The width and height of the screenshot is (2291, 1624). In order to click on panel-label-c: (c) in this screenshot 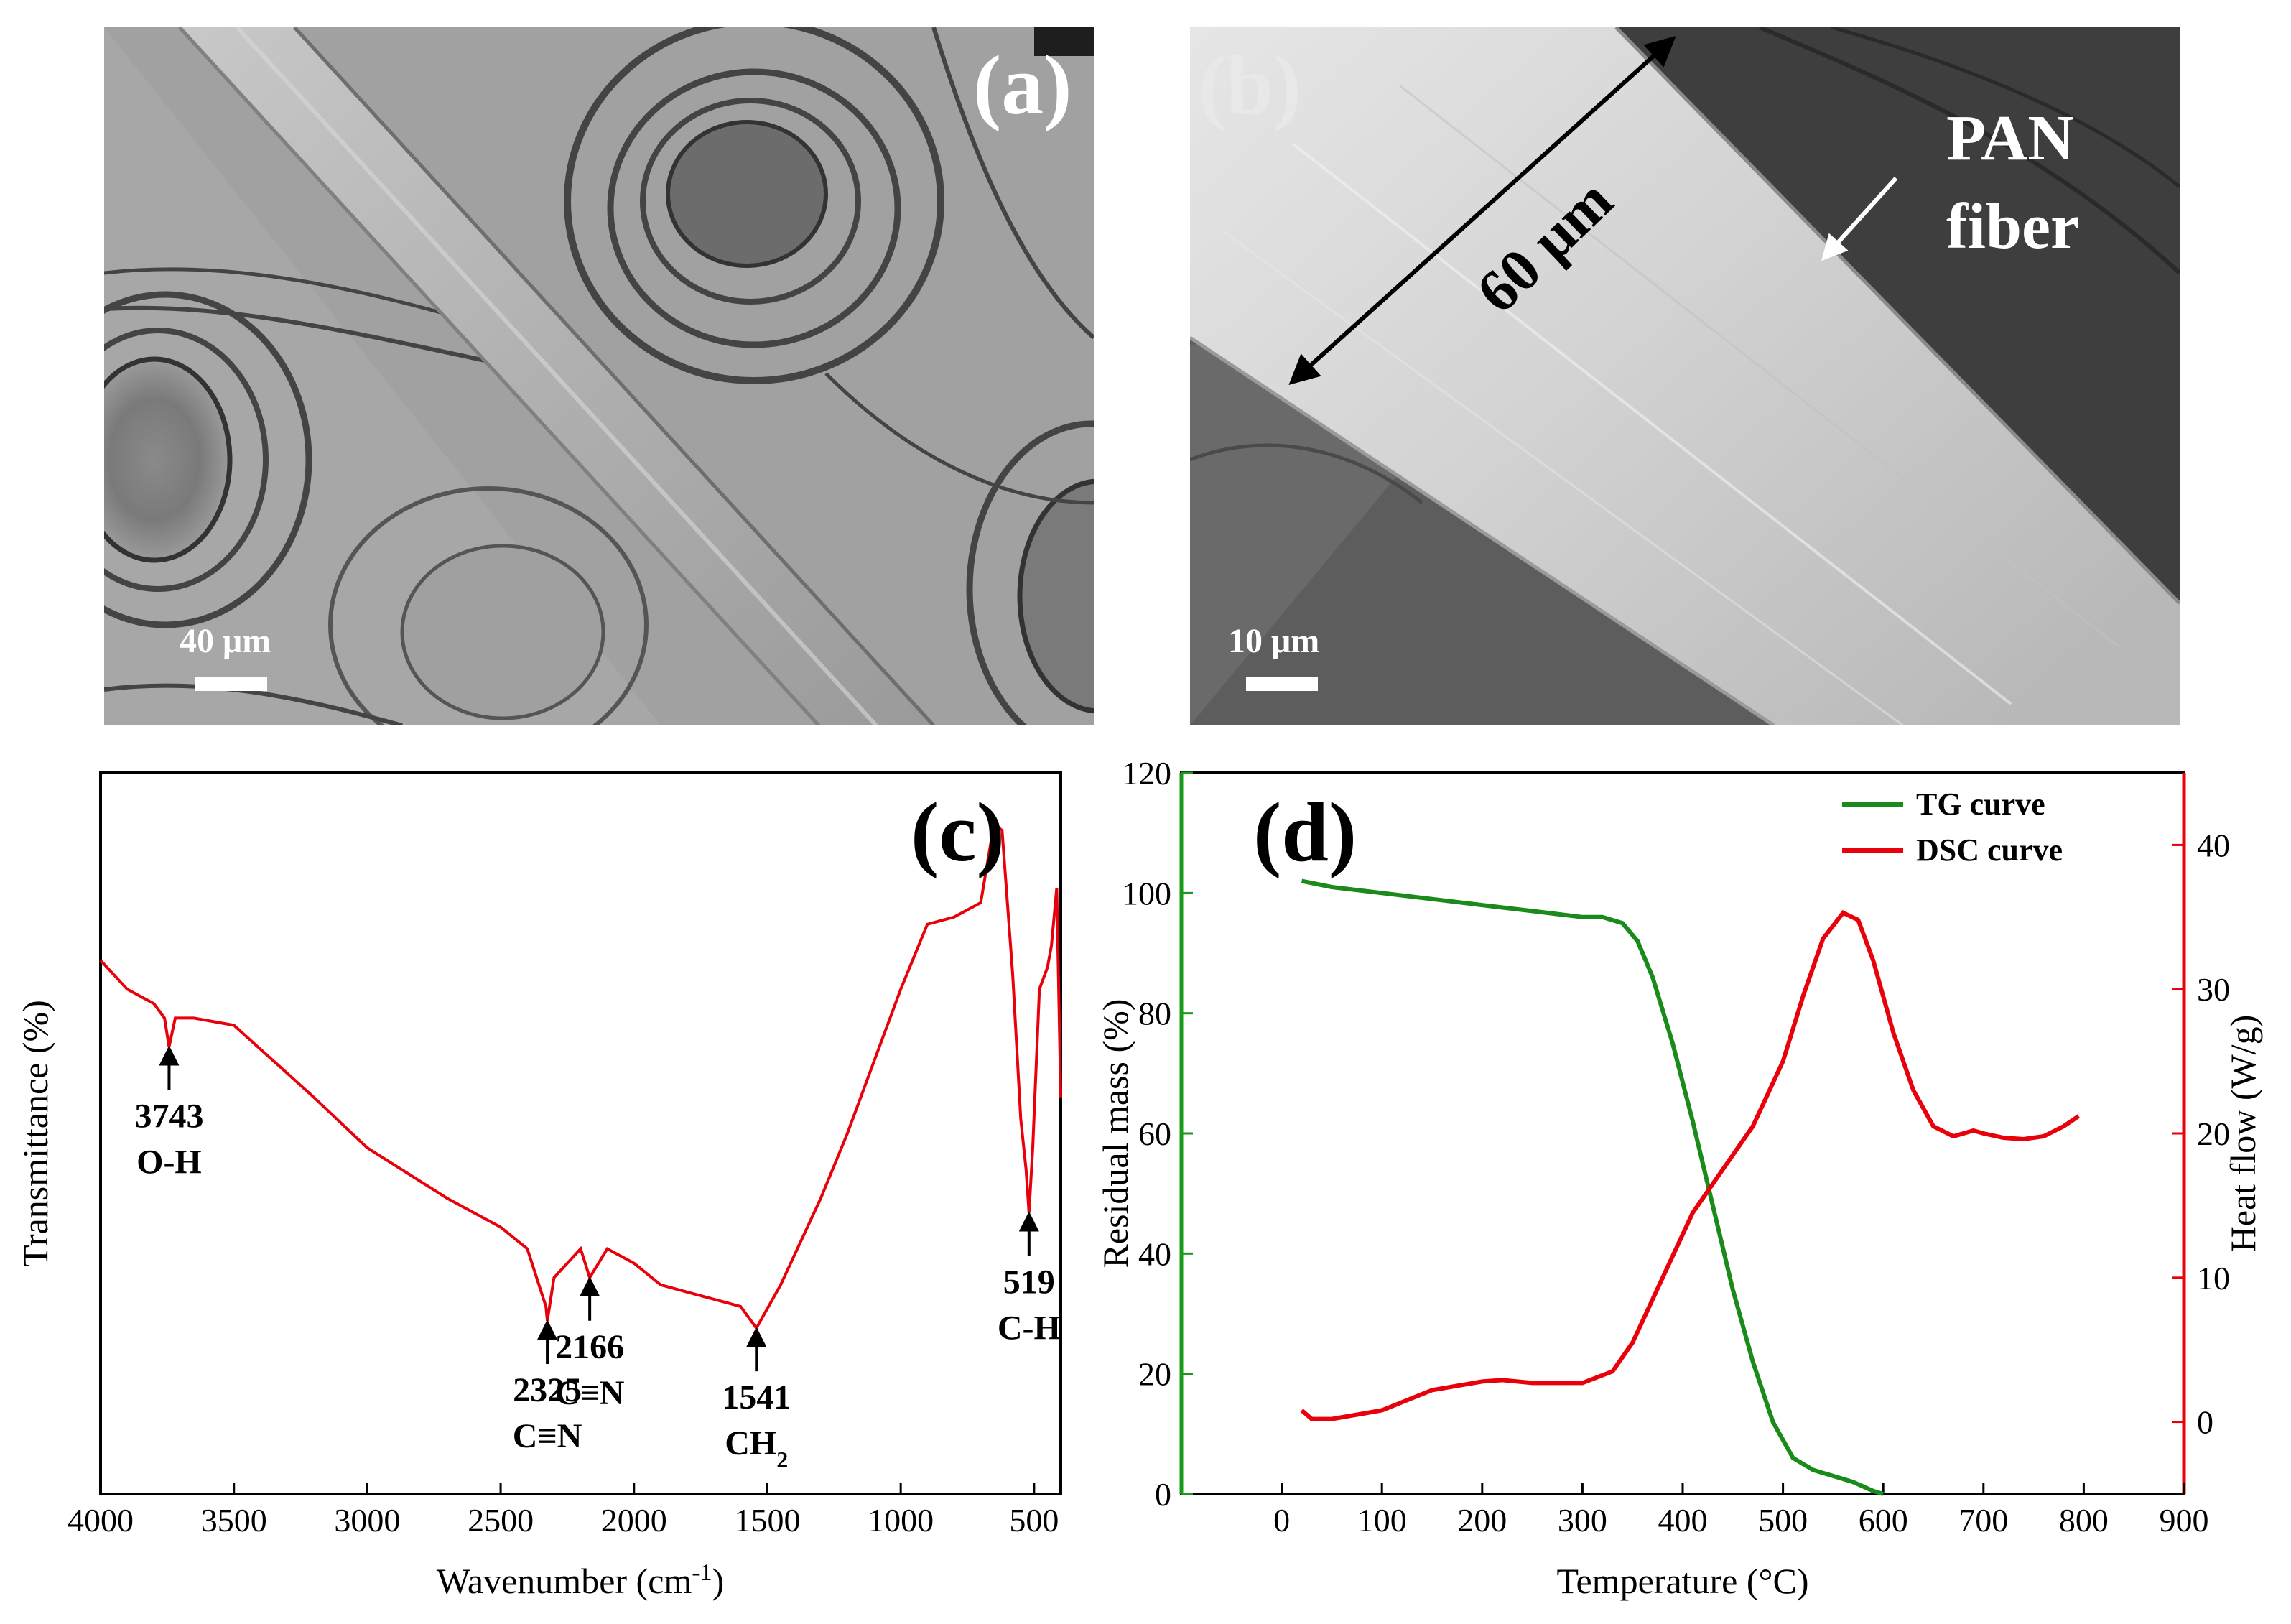, I will do `click(958, 832)`.